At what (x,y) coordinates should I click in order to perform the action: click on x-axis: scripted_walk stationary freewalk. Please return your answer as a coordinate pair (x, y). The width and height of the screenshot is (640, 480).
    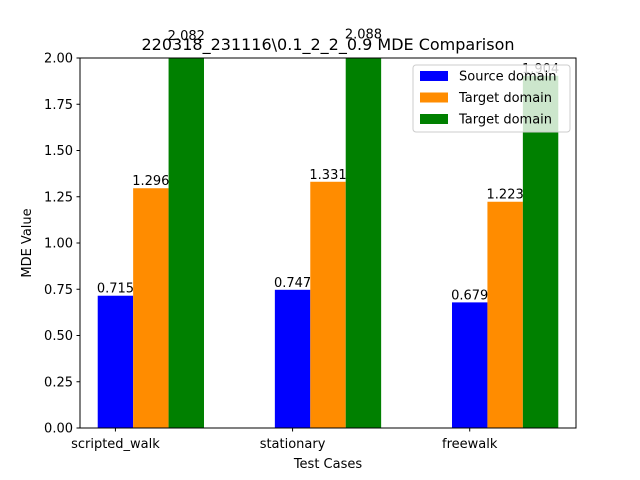
    Looking at the image, I should click on (284, 440).